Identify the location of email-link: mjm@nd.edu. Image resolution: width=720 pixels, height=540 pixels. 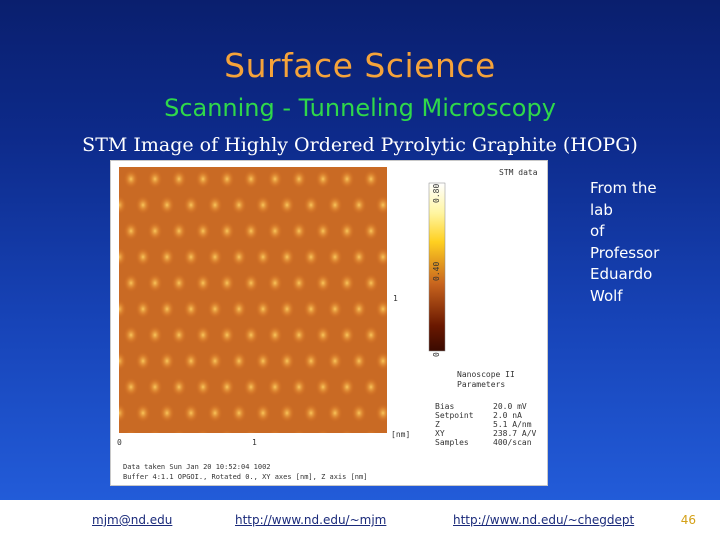
(132, 520).